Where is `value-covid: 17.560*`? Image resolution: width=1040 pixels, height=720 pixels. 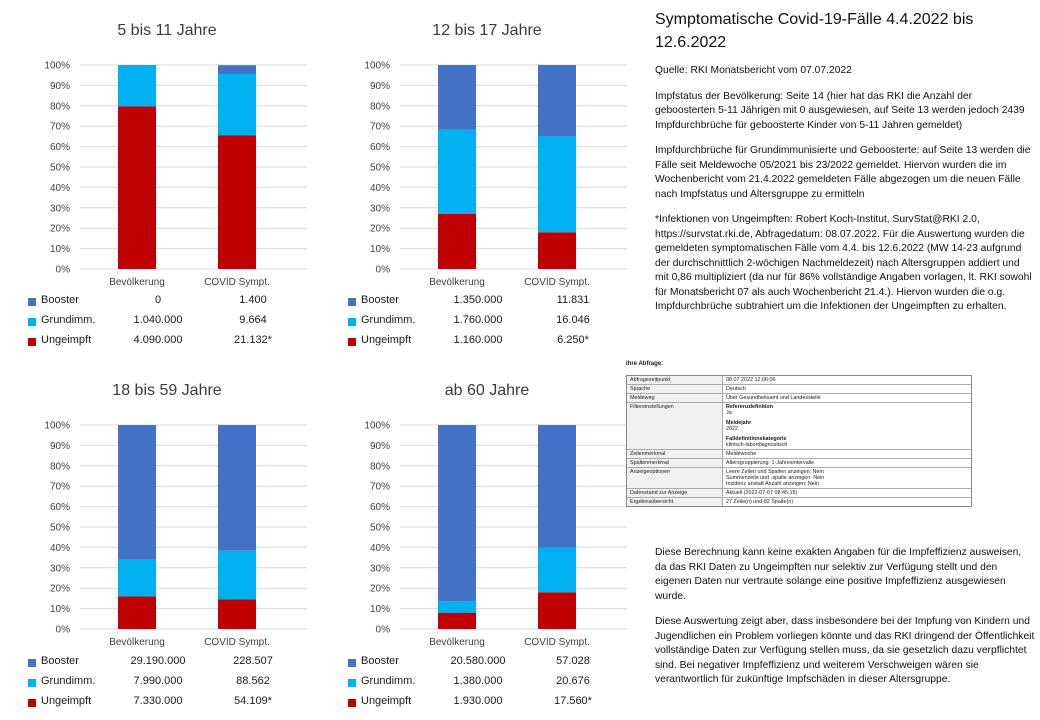 value-covid: 17.560* is located at coordinates (573, 701).